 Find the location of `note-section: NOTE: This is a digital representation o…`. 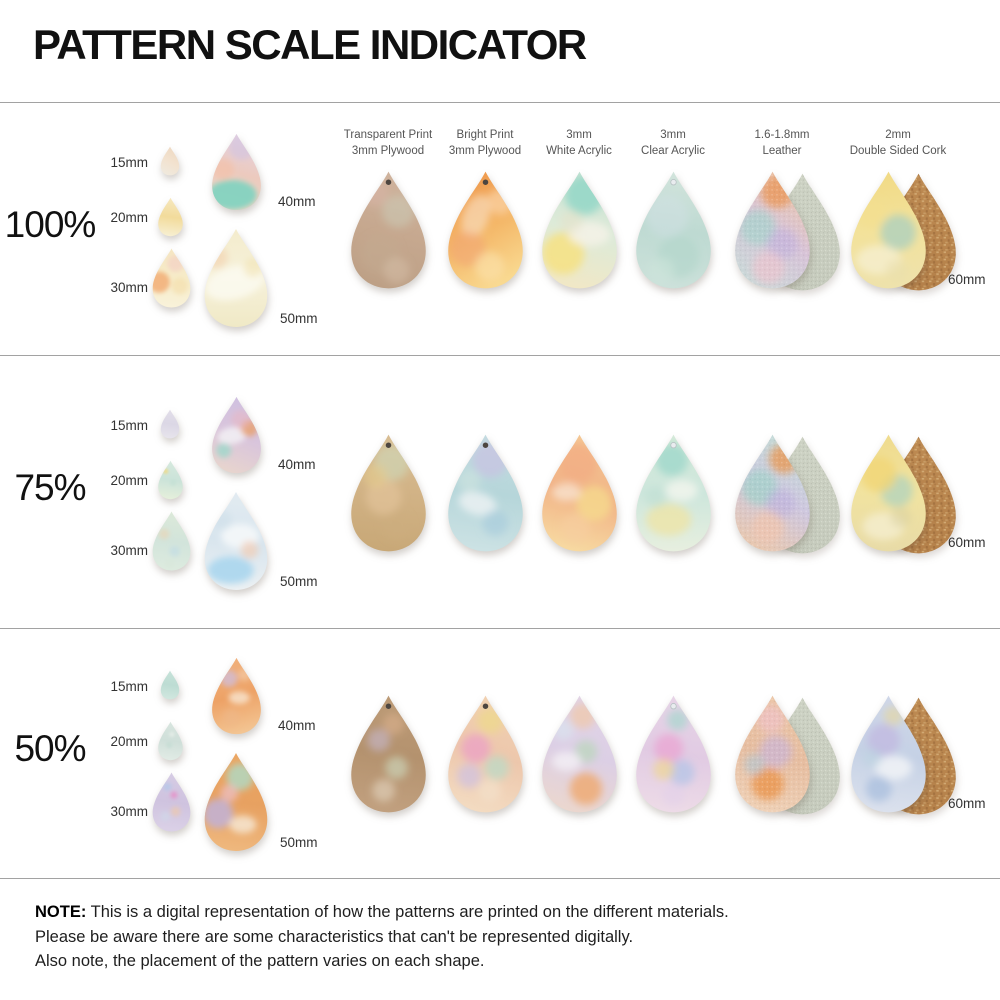

note-section: NOTE: This is a digital representation o… is located at coordinates (500, 926).